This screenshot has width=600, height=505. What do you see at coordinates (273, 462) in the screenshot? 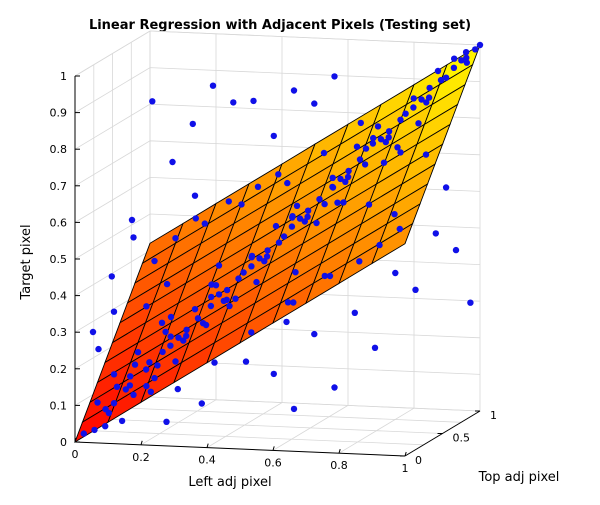
I see `x-tick-label: 0.6` at bounding box center [273, 462].